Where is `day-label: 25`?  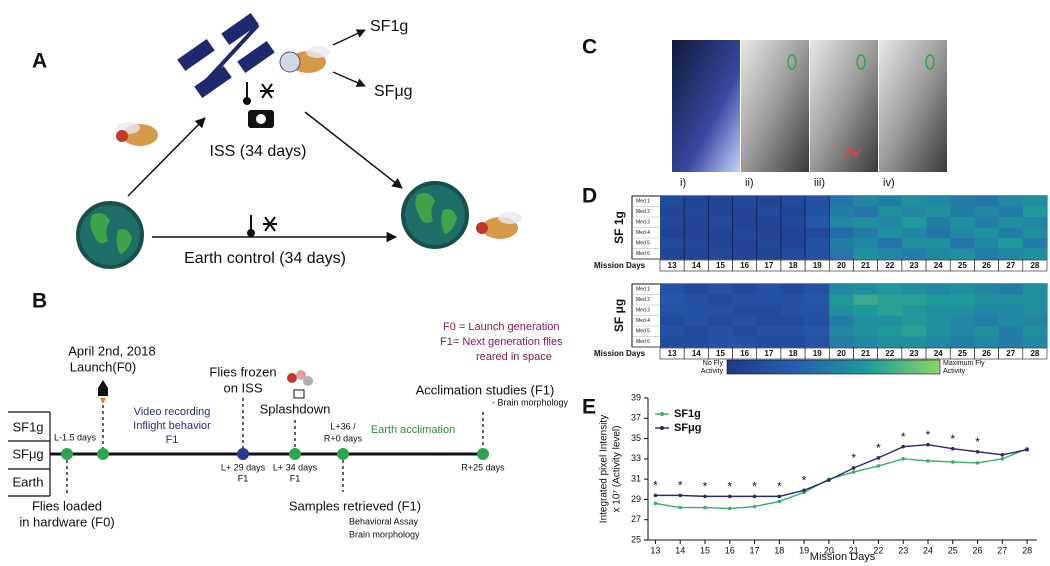
day-label: 25 is located at coordinates (962, 265).